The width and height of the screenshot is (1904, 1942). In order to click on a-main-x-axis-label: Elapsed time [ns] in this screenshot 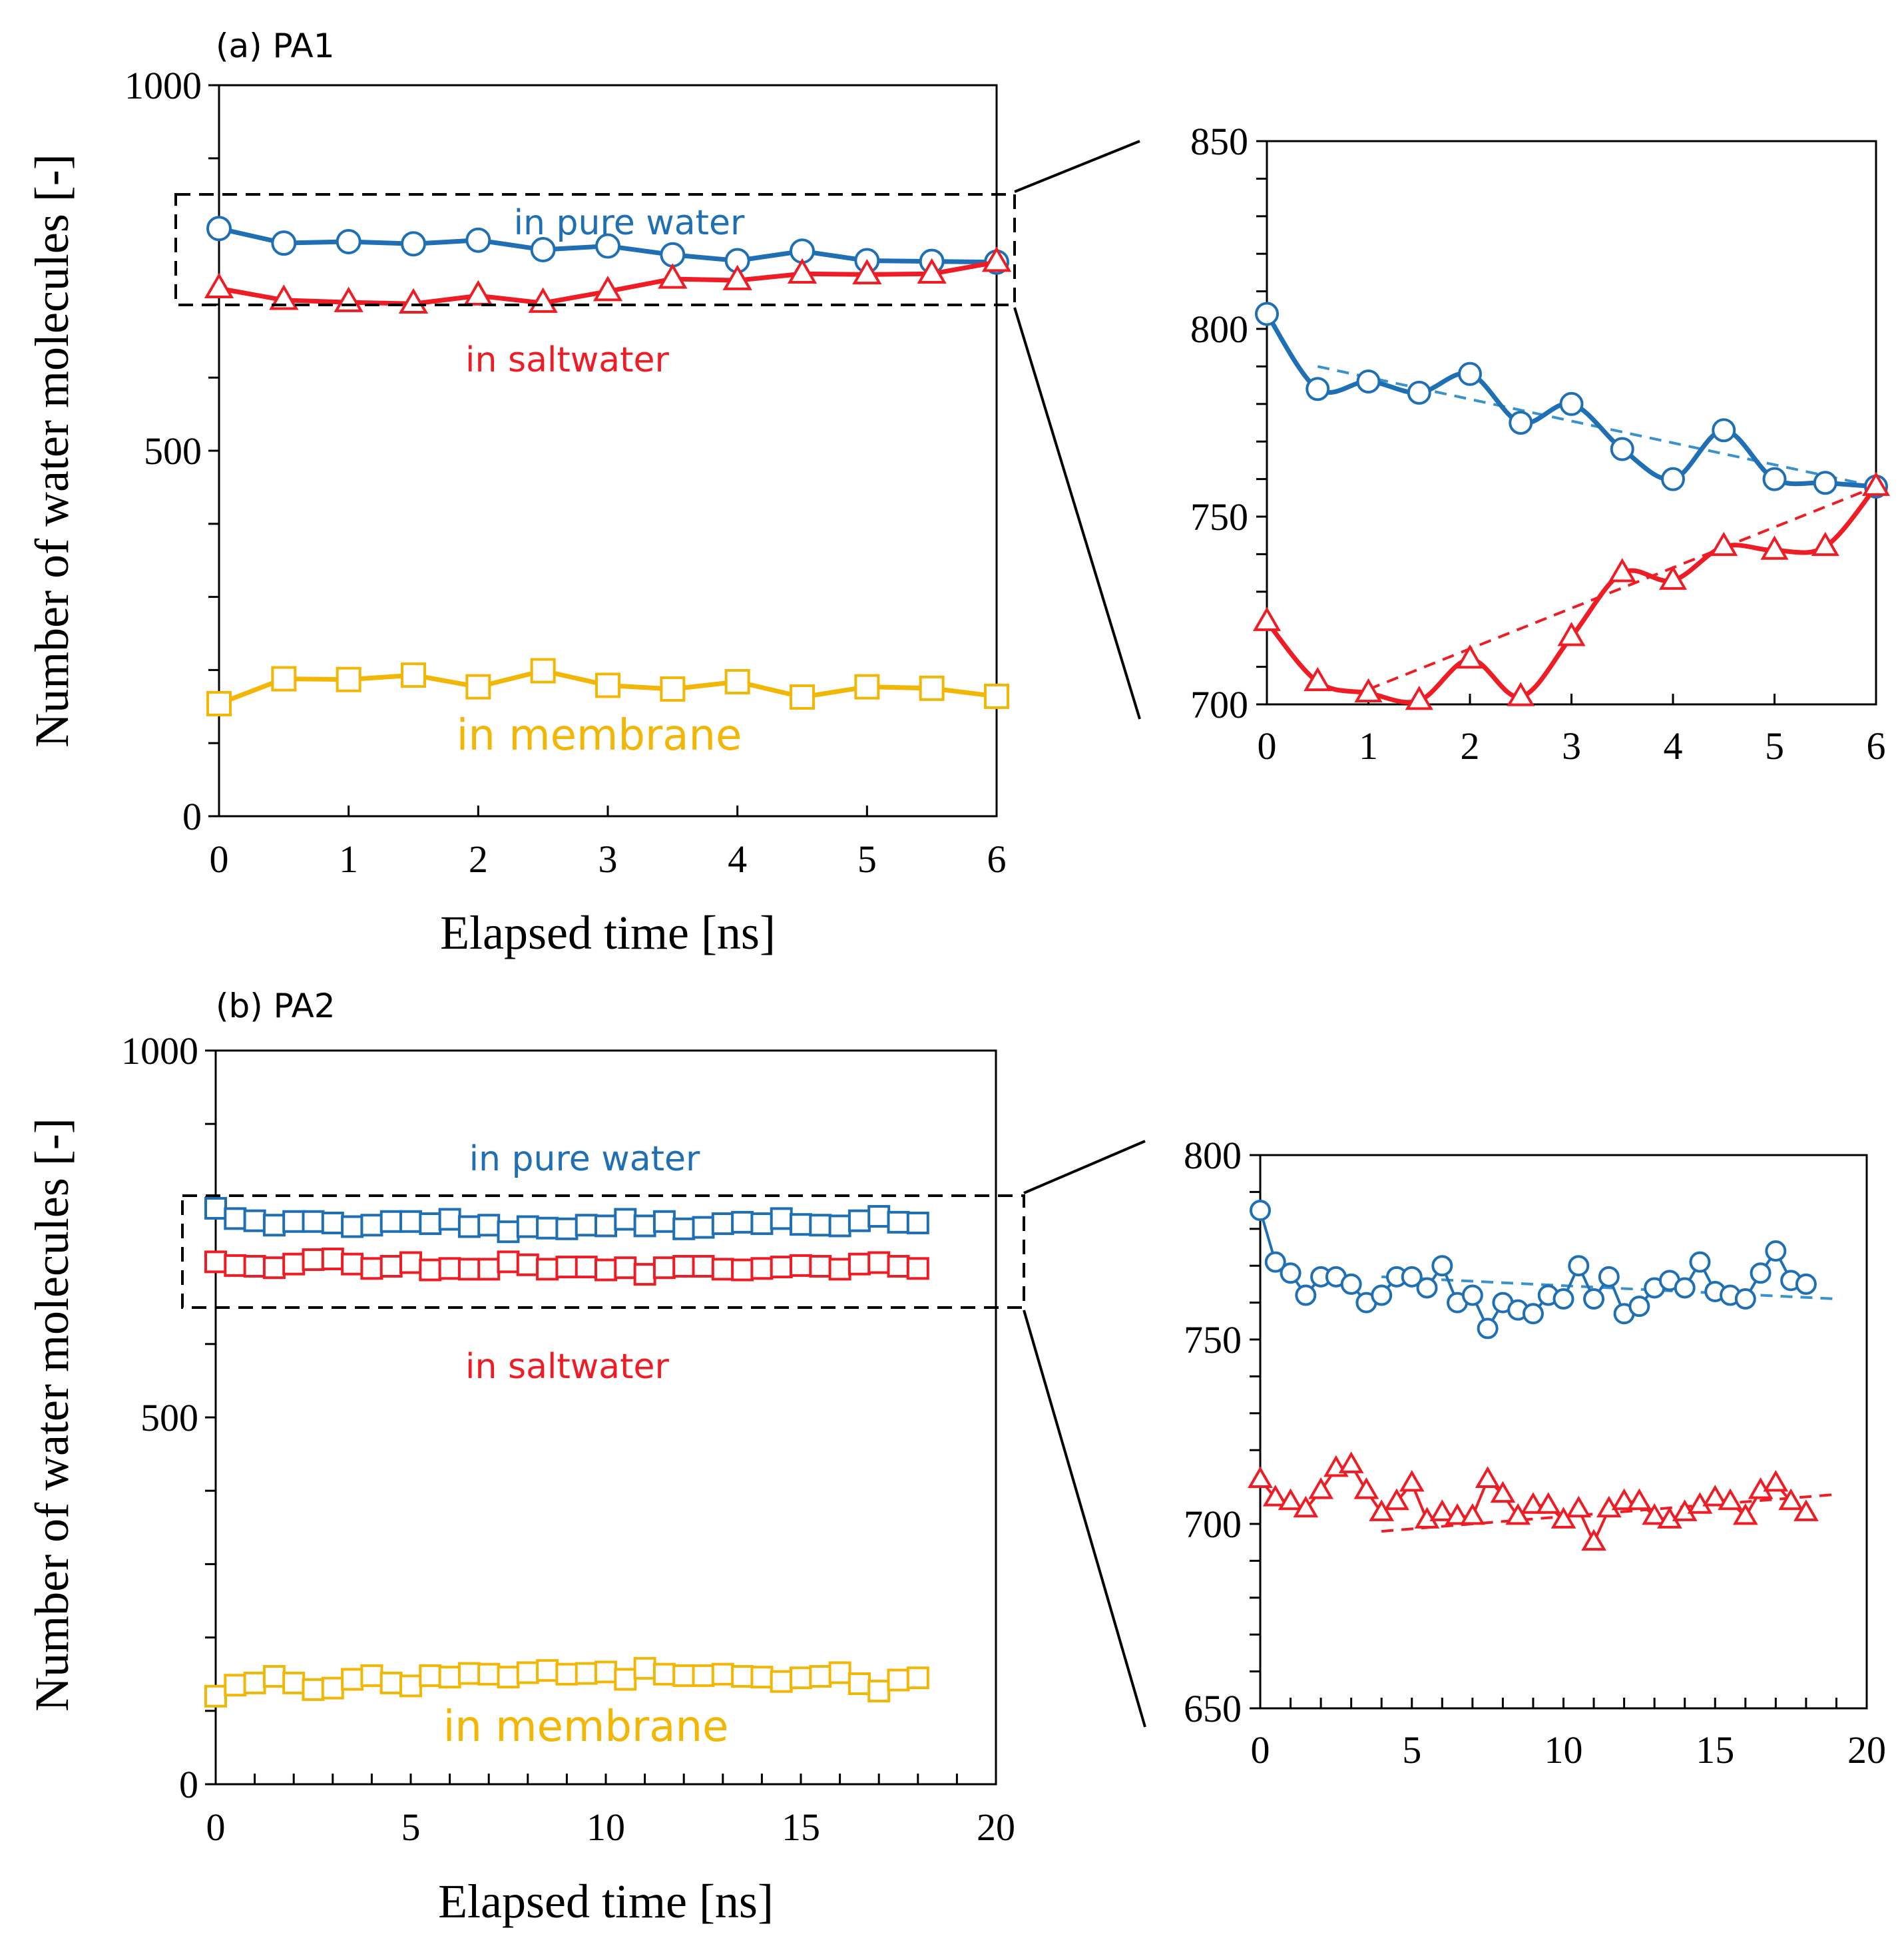, I will do `click(608, 932)`.